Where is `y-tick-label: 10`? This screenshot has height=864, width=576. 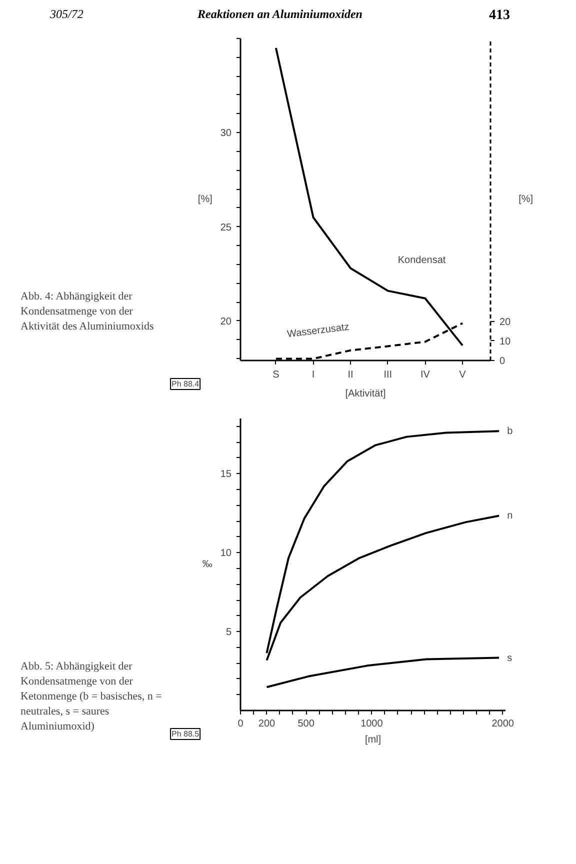
y-tick-label: 10 is located at coordinates (226, 554).